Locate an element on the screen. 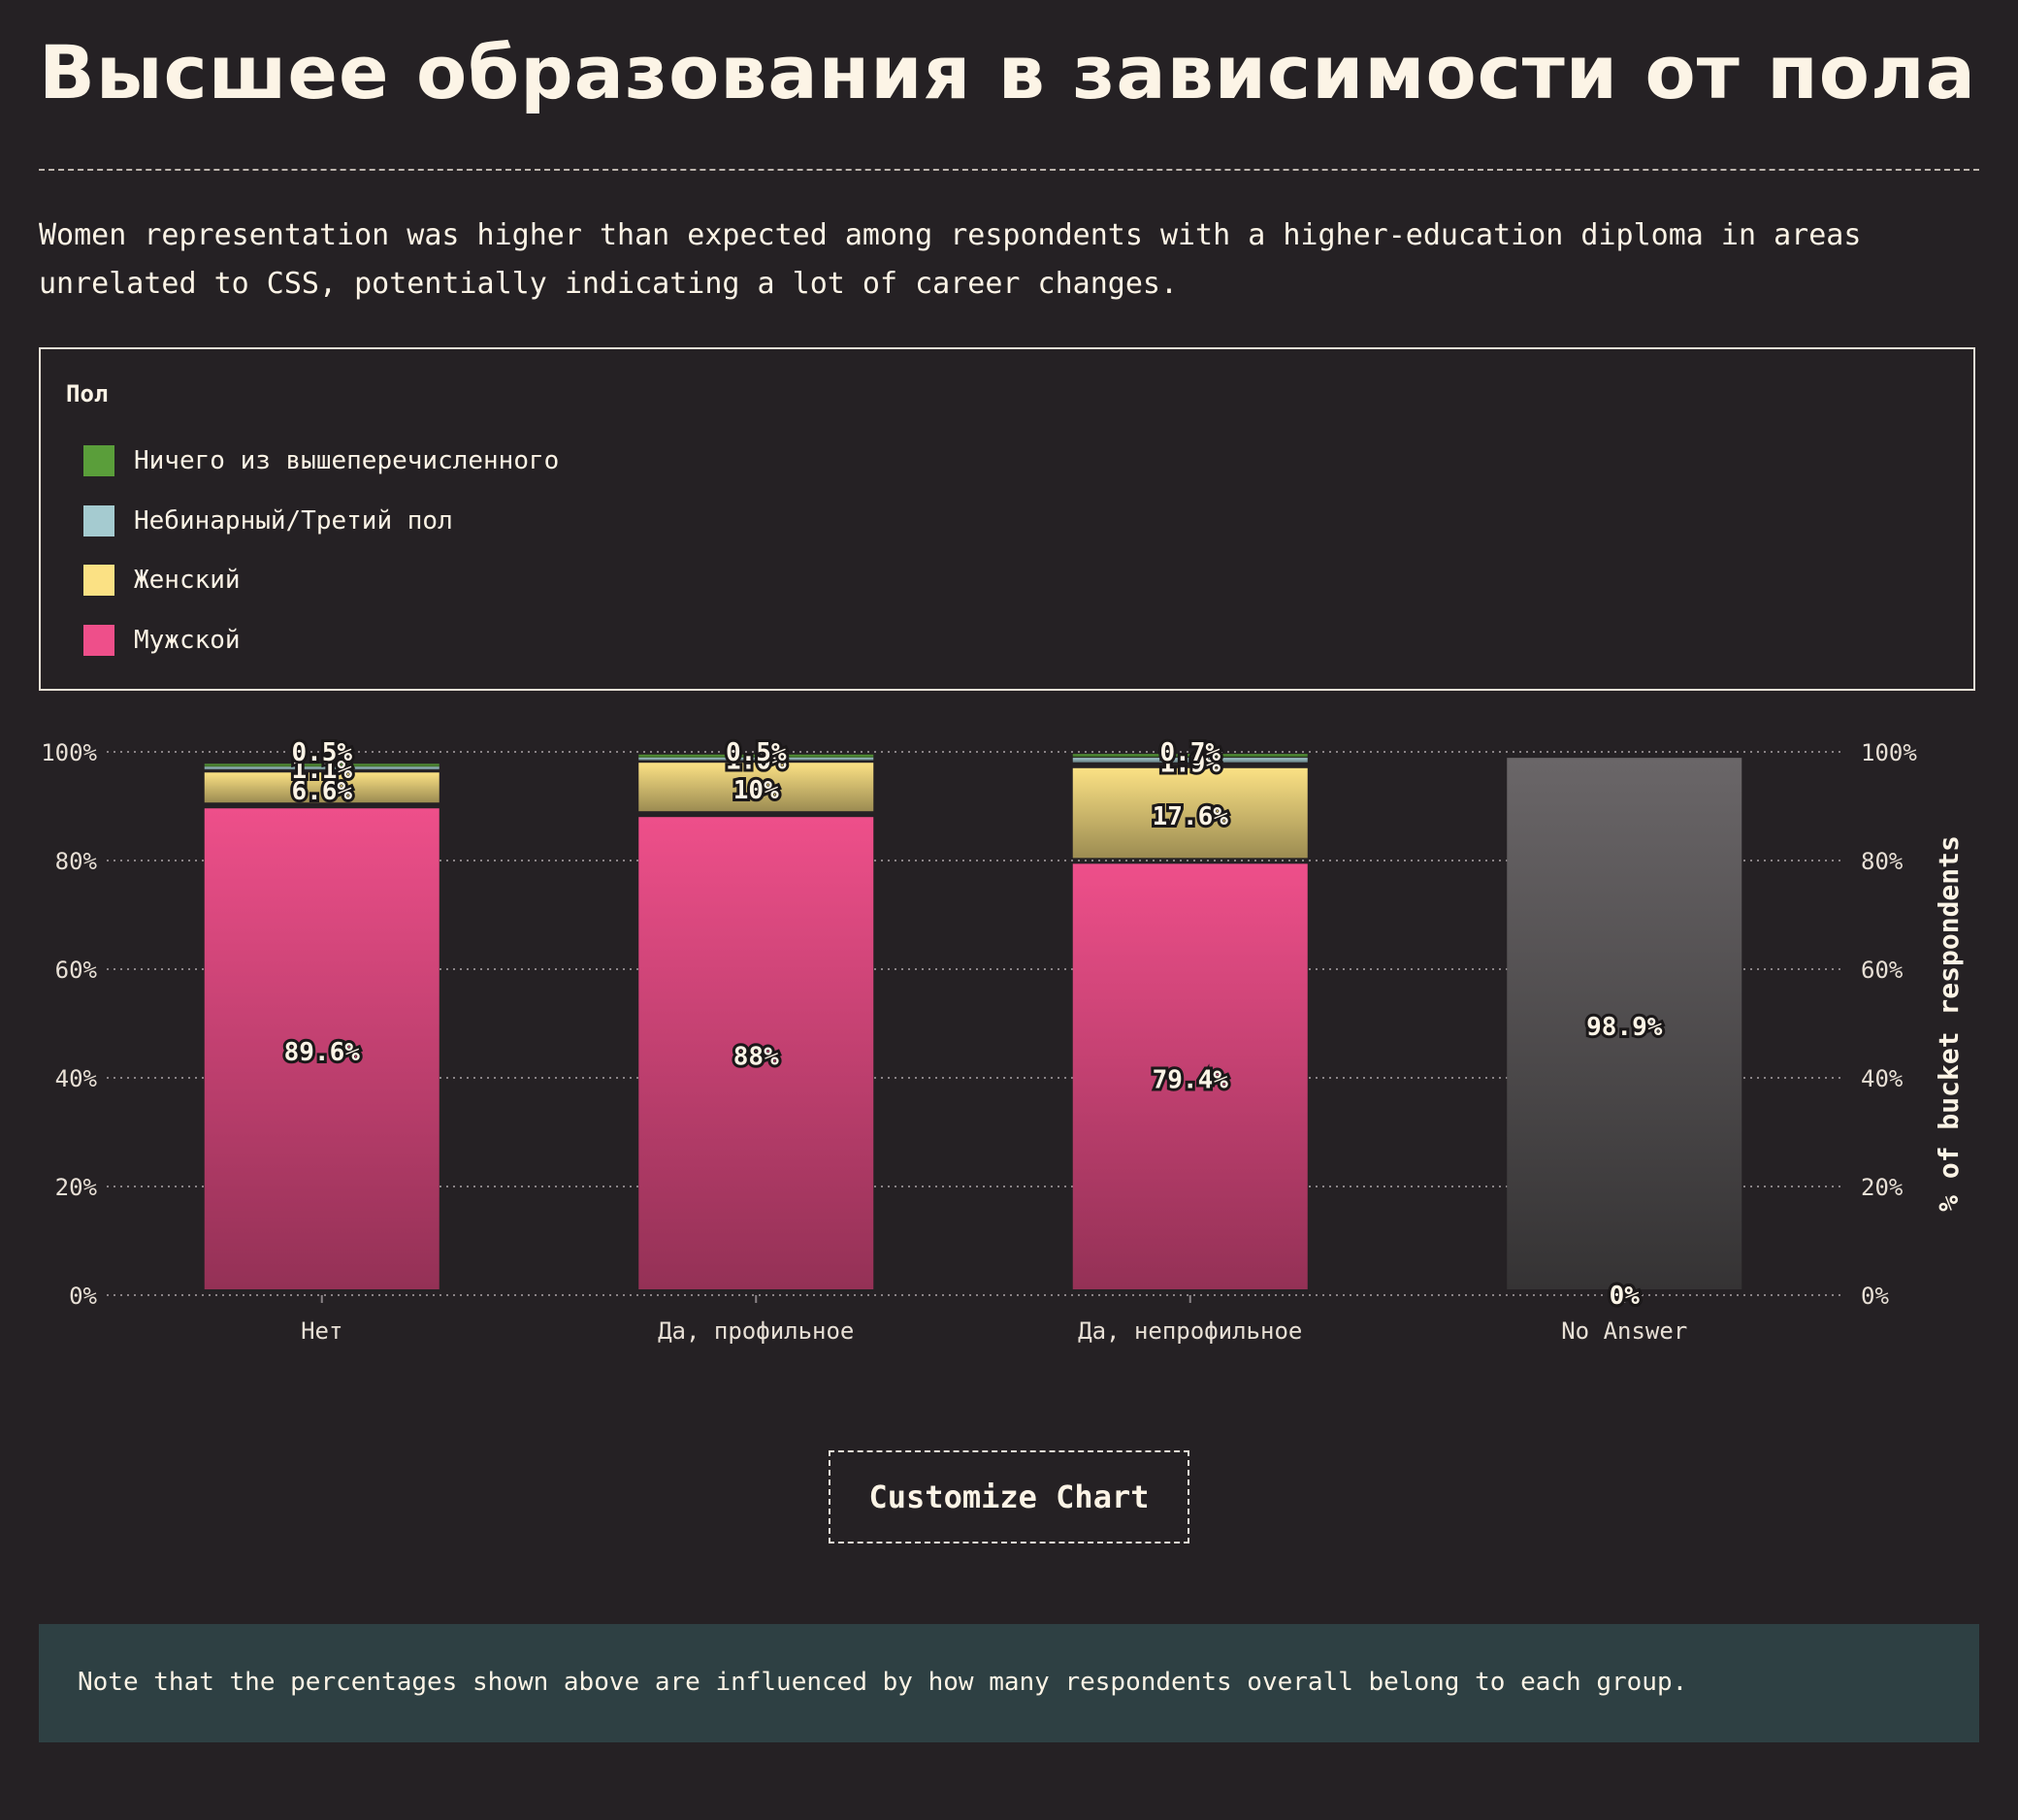 Image resolution: width=2018 pixels, height=1820 pixels. y-tick-label-left: 100% is located at coordinates (69, 752).